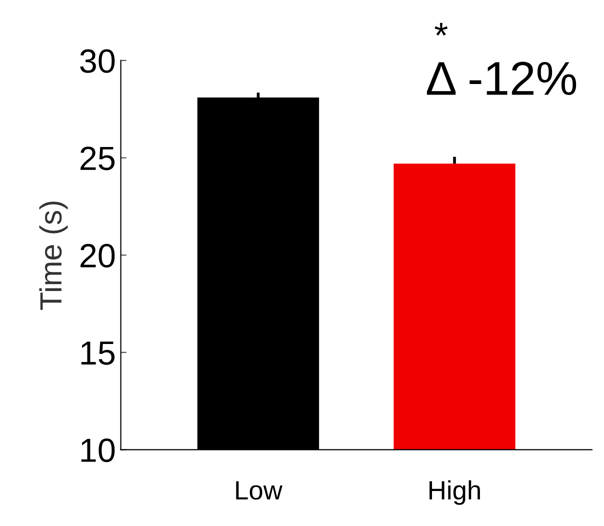 The height and width of the screenshot is (526, 604). Describe the element at coordinates (455, 492) in the screenshot. I see `x-tick-label: High` at that location.